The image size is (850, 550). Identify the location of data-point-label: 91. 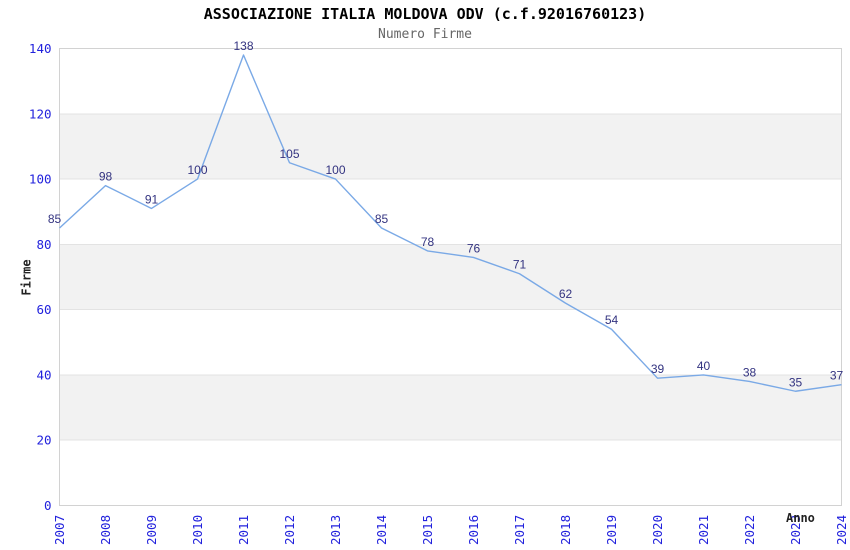
(152, 199).